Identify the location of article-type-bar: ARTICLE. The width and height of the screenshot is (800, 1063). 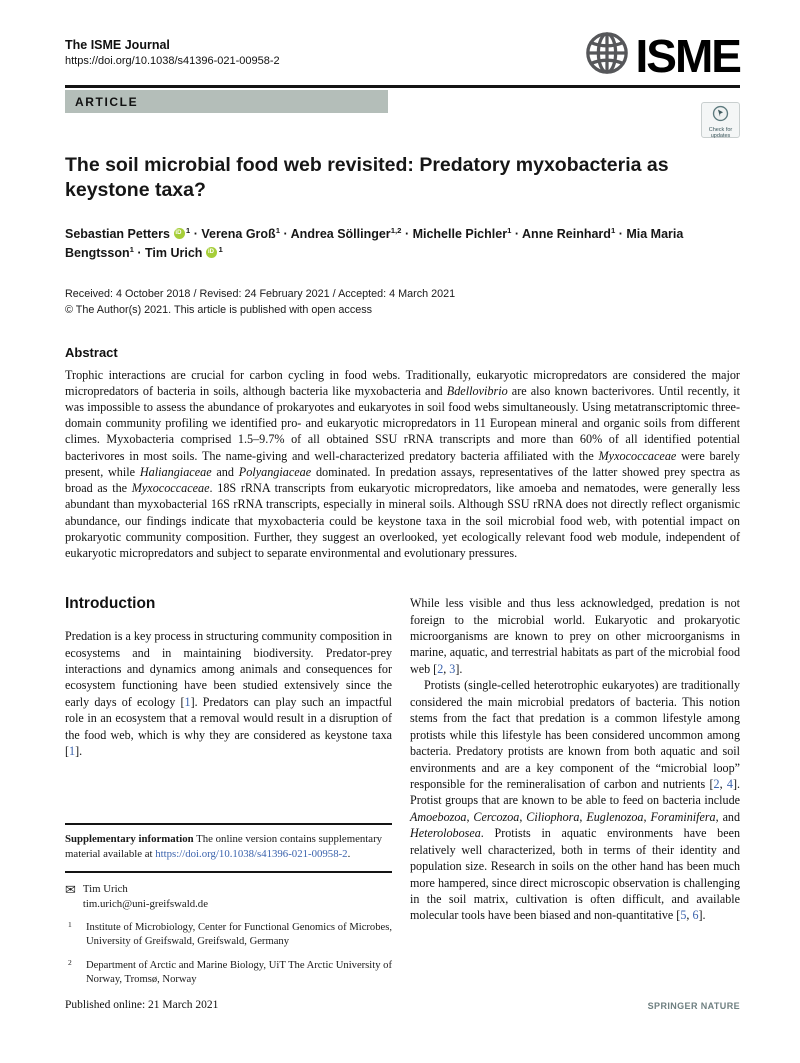
(226, 101).